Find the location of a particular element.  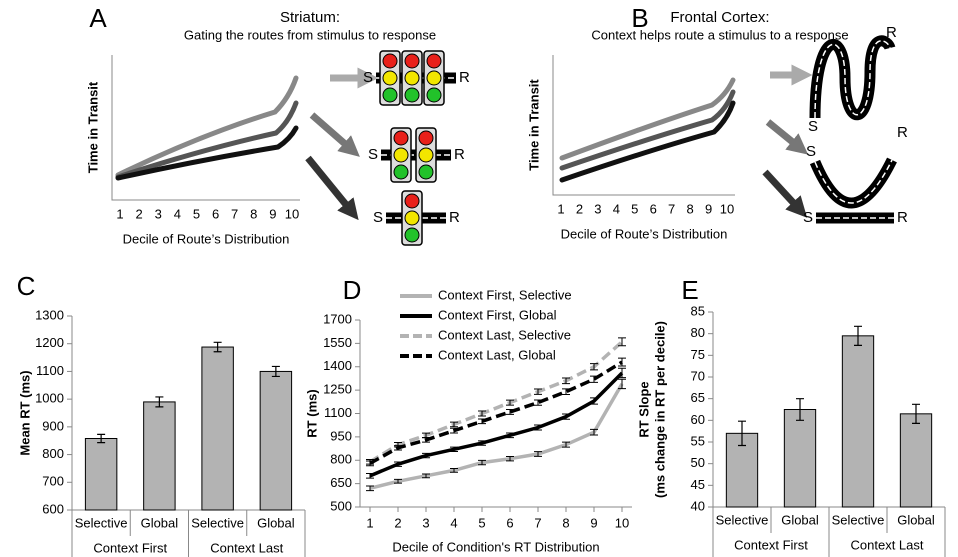

y-tick-label: 650 is located at coordinates (341, 482).